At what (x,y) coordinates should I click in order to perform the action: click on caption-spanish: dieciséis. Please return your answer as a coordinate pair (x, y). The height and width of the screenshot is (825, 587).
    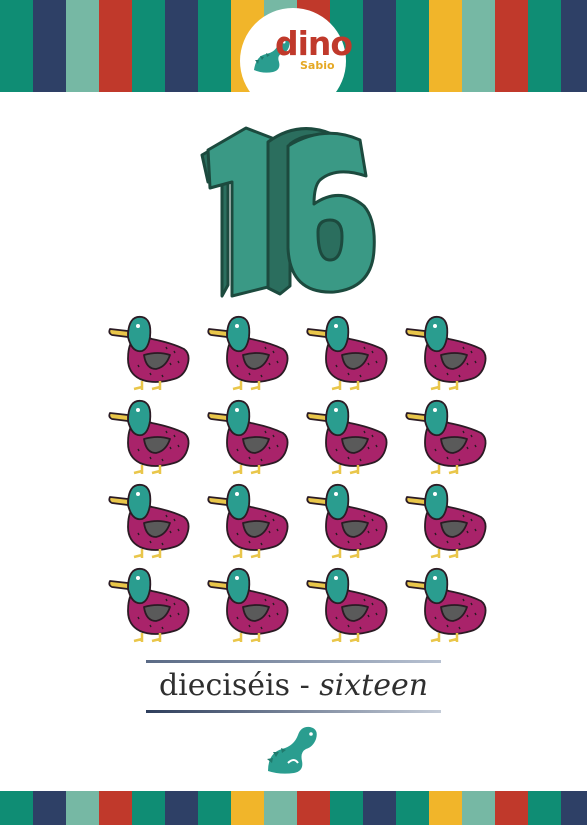
    Looking at the image, I should click on (224, 685).